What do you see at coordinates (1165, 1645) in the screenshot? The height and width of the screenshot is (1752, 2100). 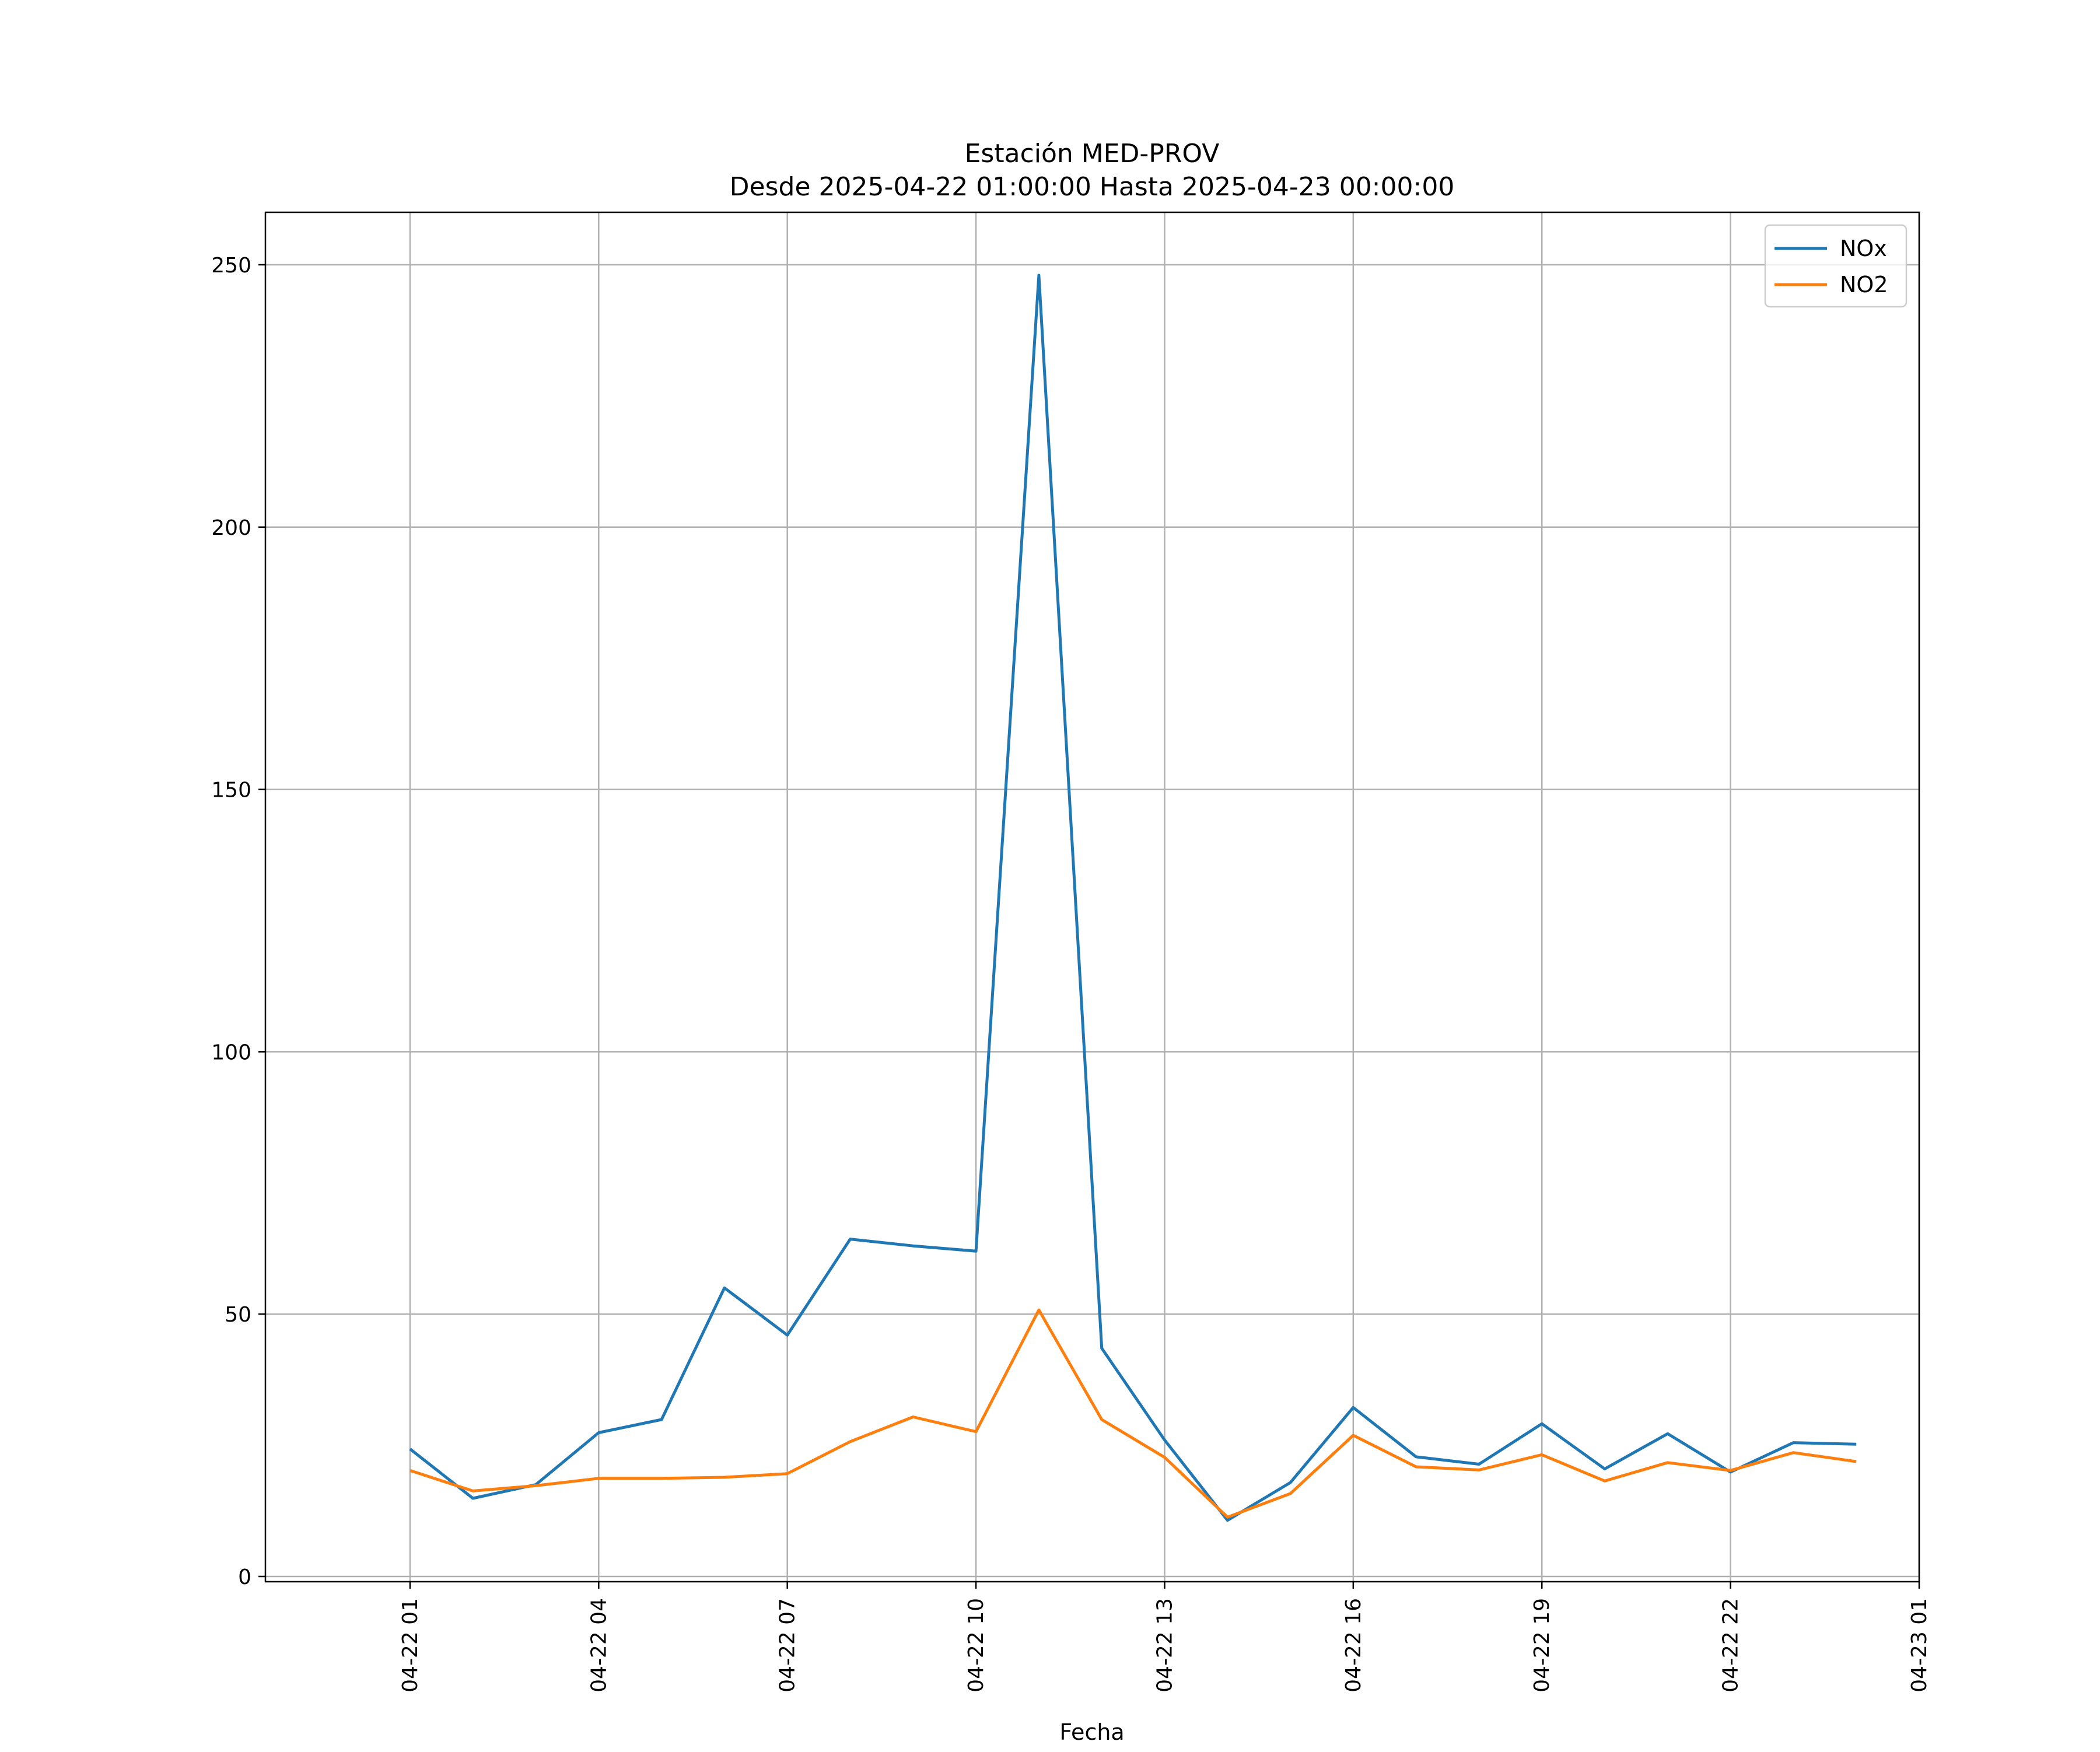 I see `x-tick-label: 04-22 13` at bounding box center [1165, 1645].